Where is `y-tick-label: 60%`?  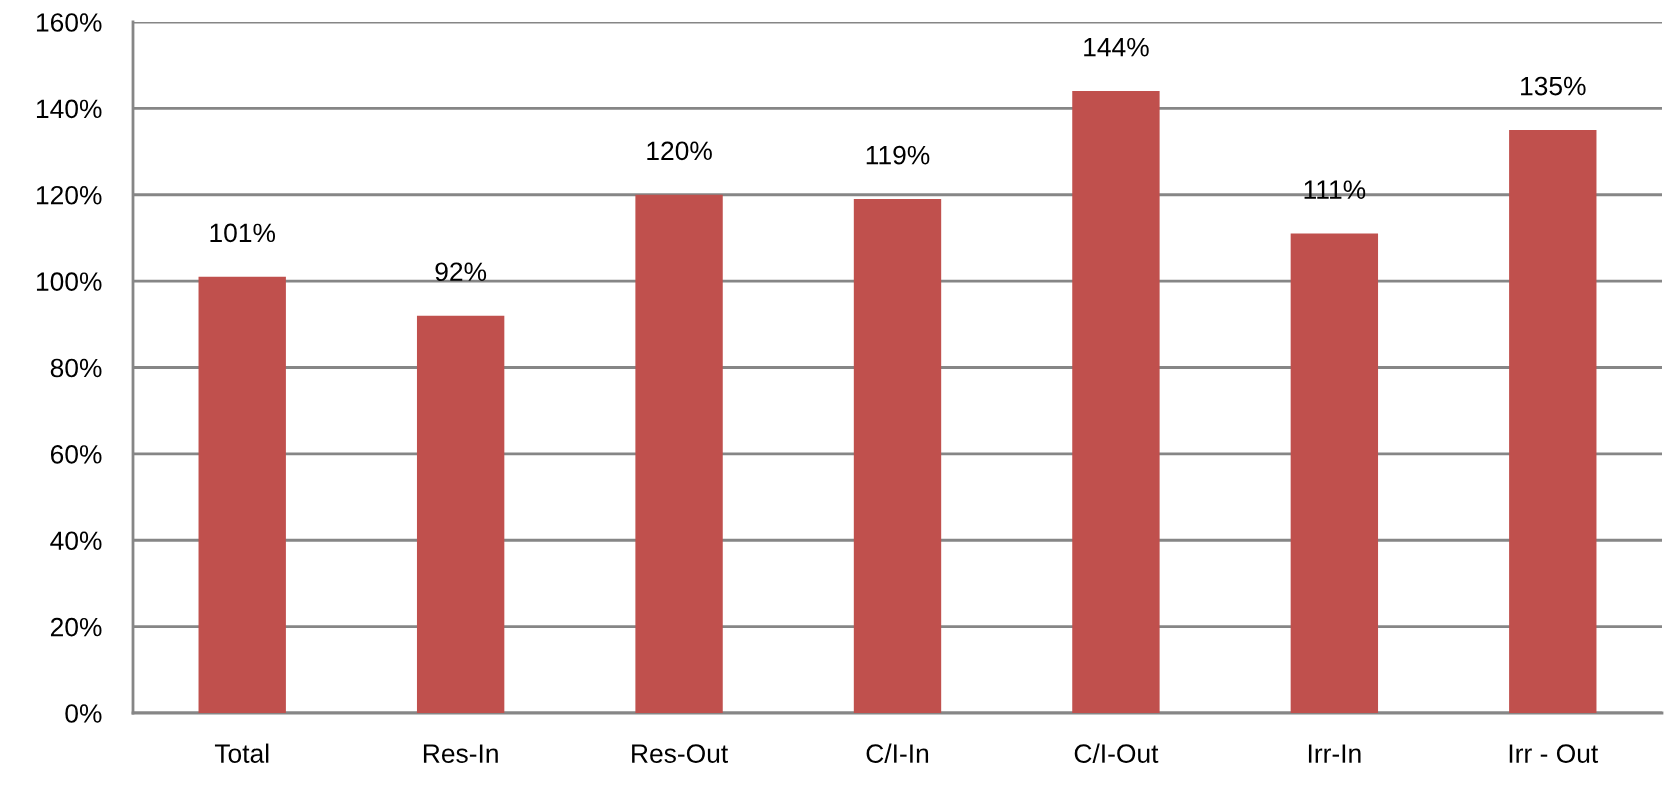
y-tick-label: 60% is located at coordinates (76, 454).